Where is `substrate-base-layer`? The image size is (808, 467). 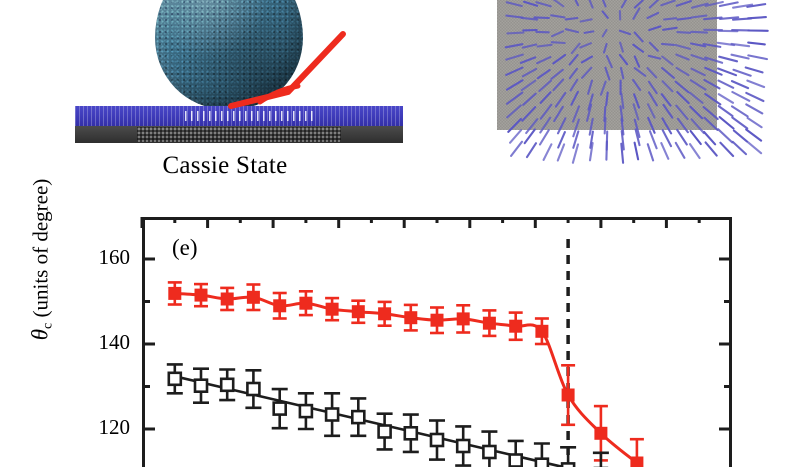 substrate-base-layer is located at coordinates (239, 134).